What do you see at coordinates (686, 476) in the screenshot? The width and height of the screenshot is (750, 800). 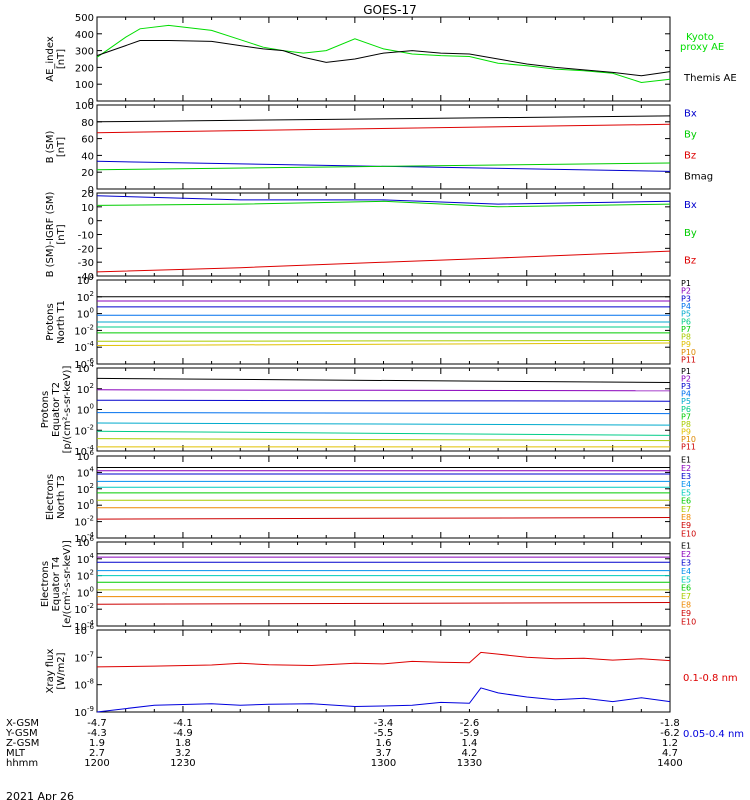 I see `legend-label: E3` at bounding box center [686, 476].